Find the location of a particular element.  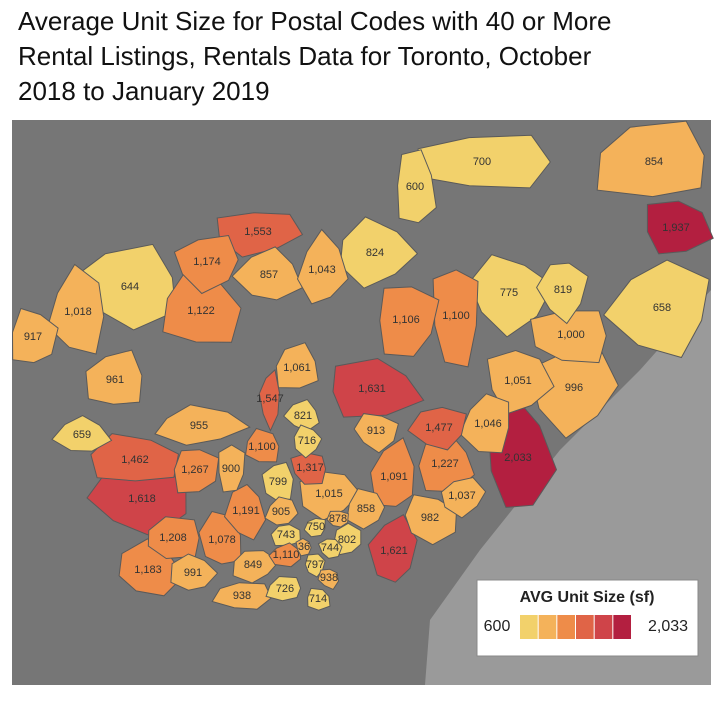

region-label: 824 is located at coordinates (375, 253).